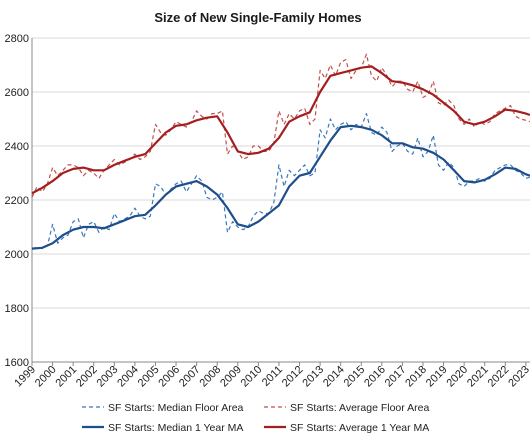  I want to click on x-tick-label: 2000, so click(46, 377).